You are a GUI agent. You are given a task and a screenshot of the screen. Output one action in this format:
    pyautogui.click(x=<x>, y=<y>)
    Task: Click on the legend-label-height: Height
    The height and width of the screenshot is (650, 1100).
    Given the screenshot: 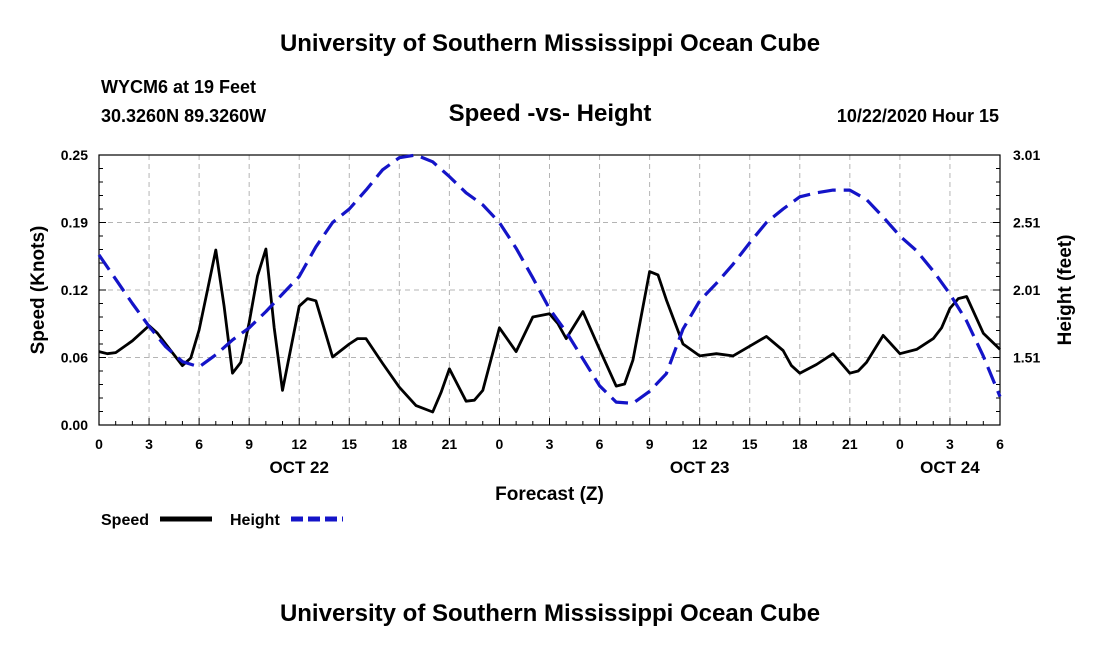 What is the action you would take?
    pyautogui.click(x=255, y=520)
    